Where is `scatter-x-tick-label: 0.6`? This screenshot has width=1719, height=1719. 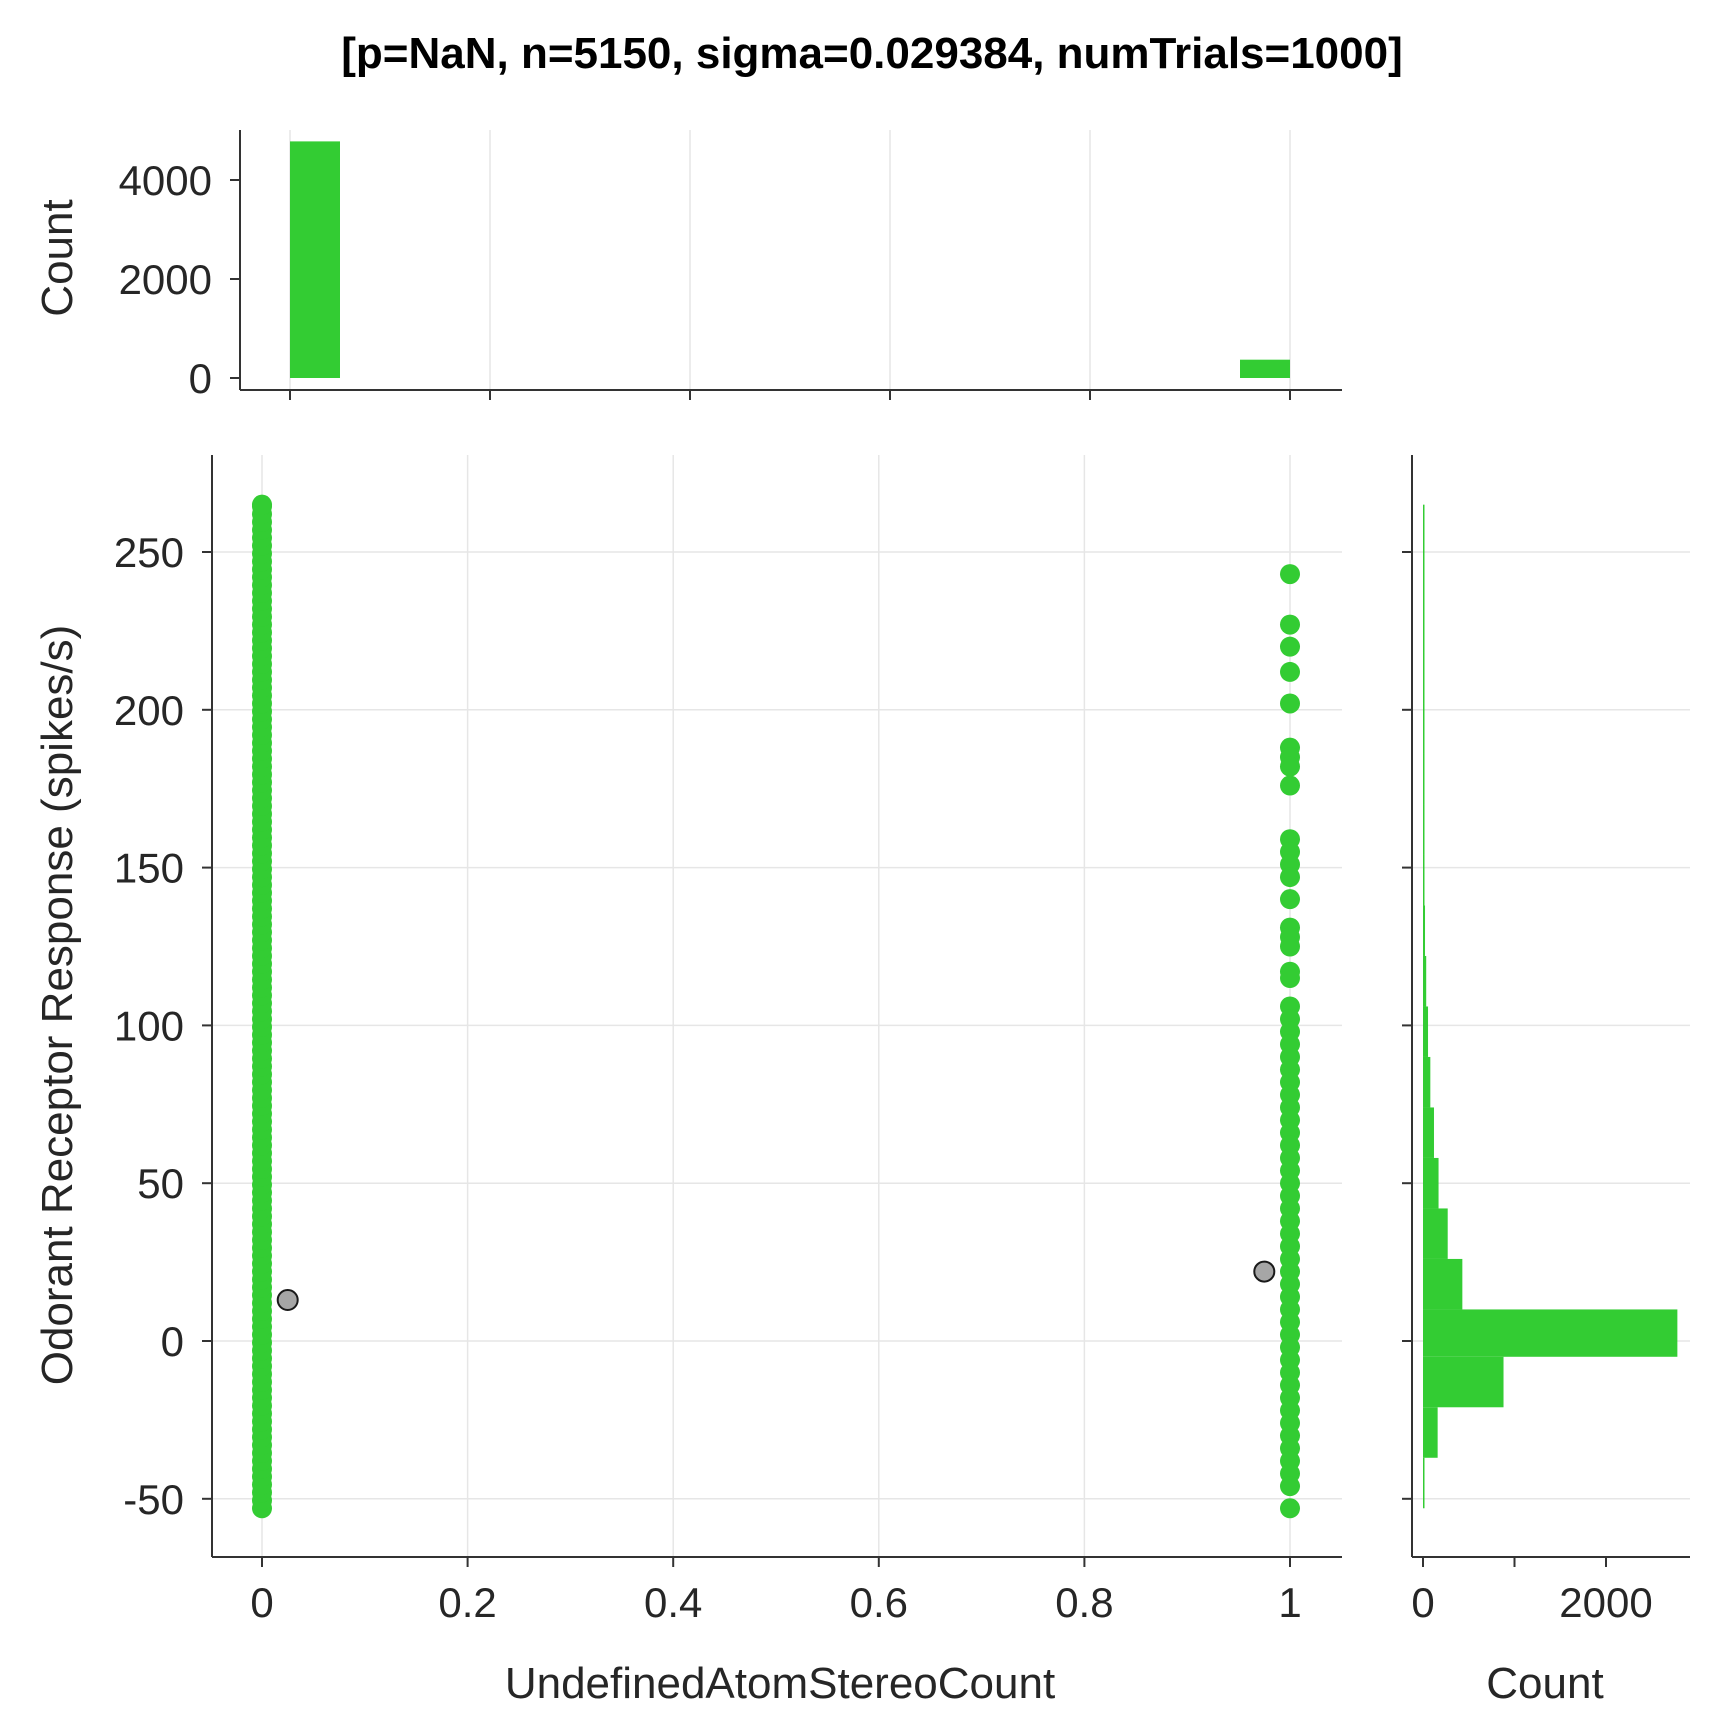
scatter-x-tick-label: 0.6 is located at coordinates (879, 1602).